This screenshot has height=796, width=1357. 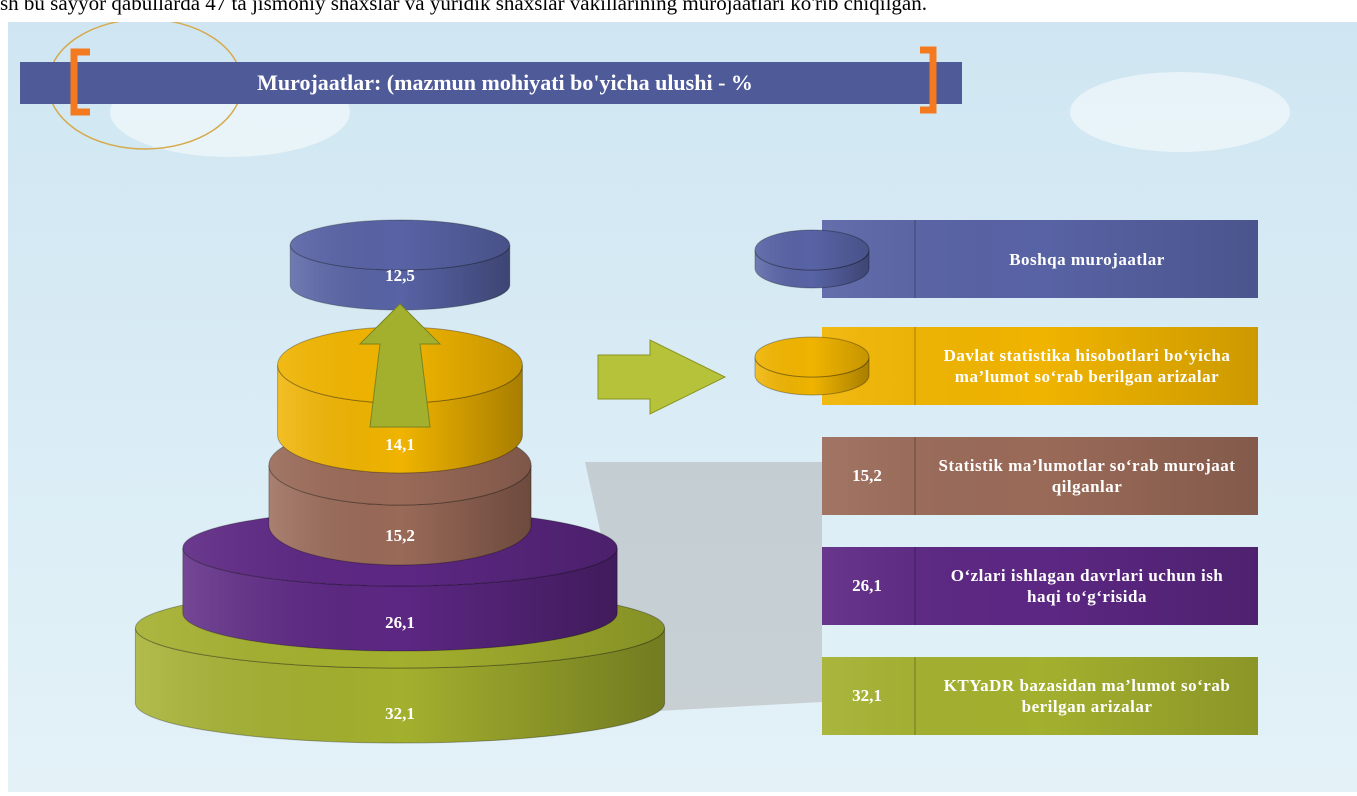 I want to click on disk-value-label: 32,1, so click(x=400, y=713).